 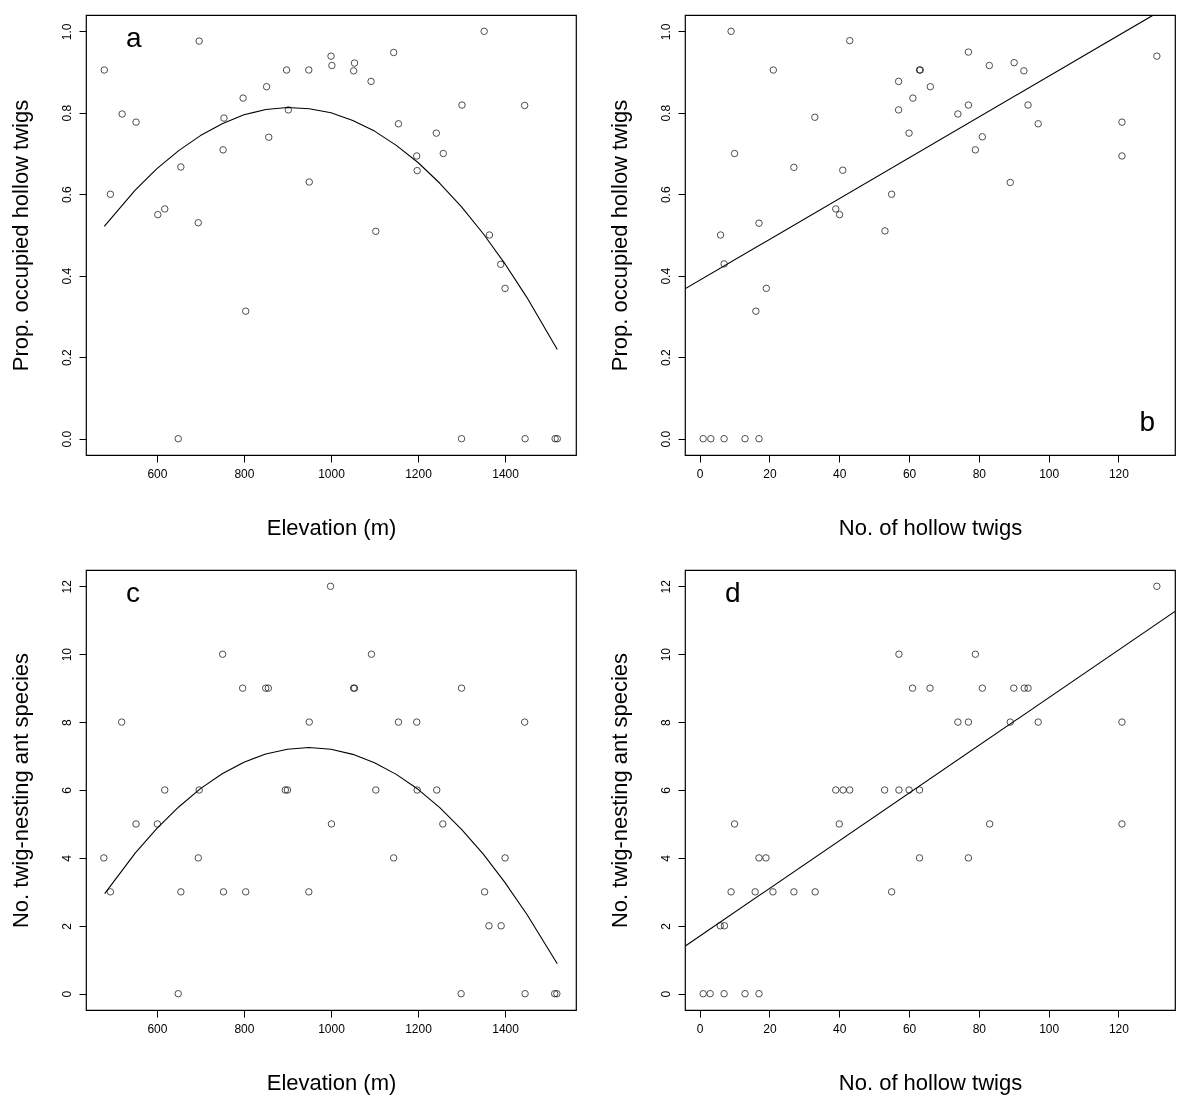 I want to click on x-tick-label: 1200, so click(x=419, y=1028).